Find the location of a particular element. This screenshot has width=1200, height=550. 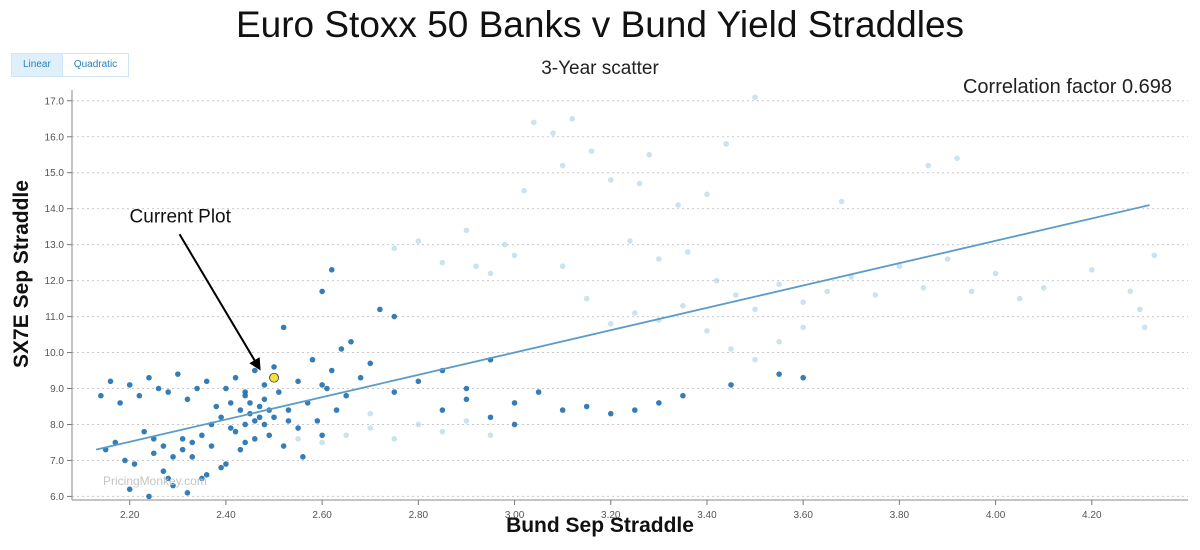

y-tick-label: 11.0 is located at coordinates (54, 317).